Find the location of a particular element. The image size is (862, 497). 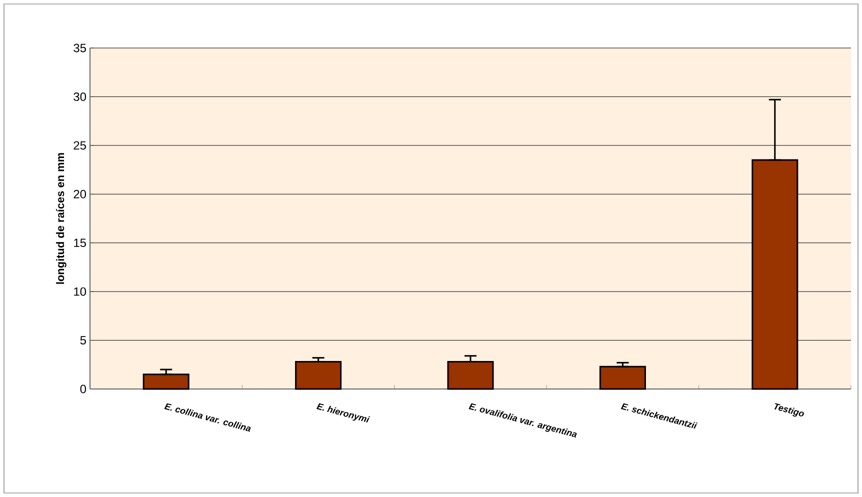

y-tick-label: 0 is located at coordinates (83, 389).